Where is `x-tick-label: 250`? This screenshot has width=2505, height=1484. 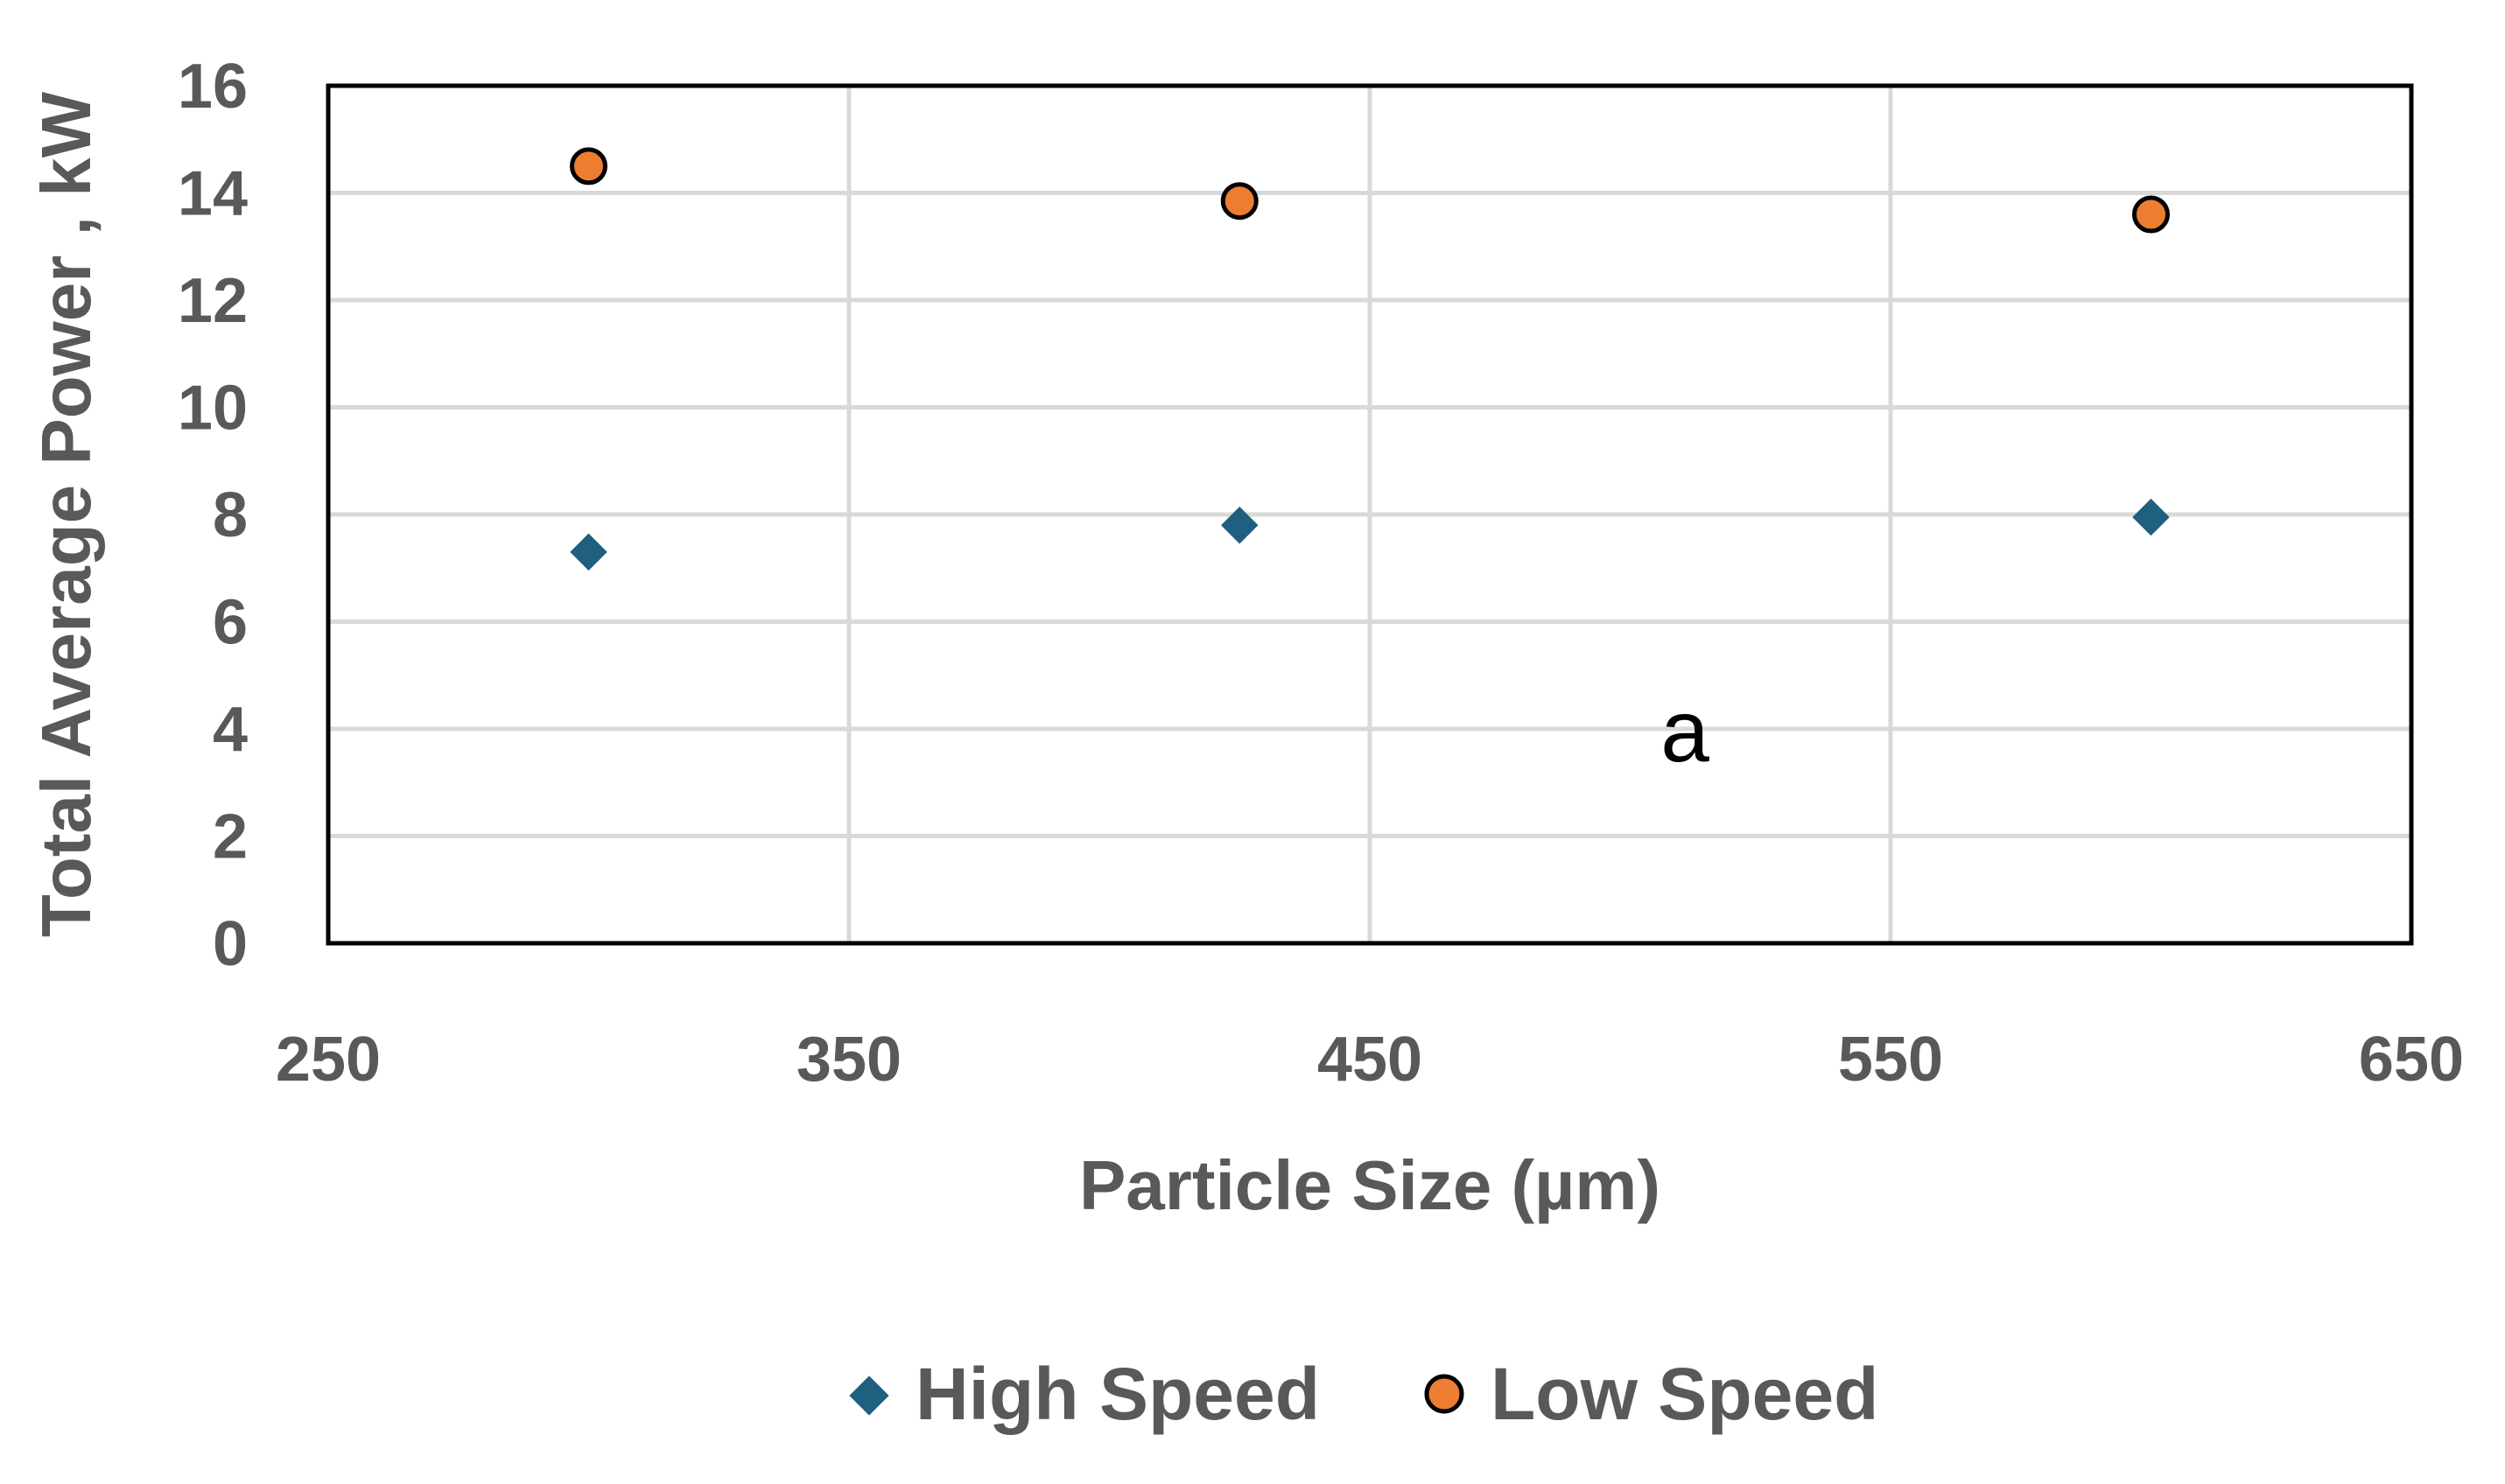
x-tick-label: 250 is located at coordinates (328, 1060).